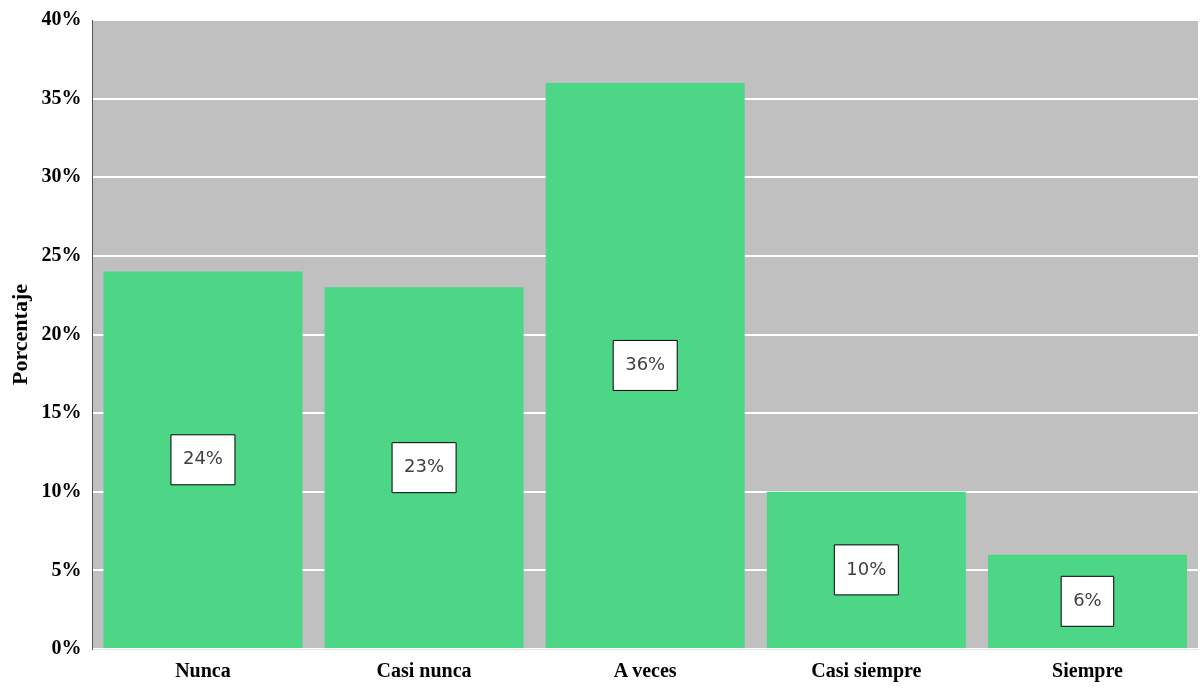  Describe the element at coordinates (19, 334) in the screenshot. I see `y-axis-title: Porcentaje` at that location.